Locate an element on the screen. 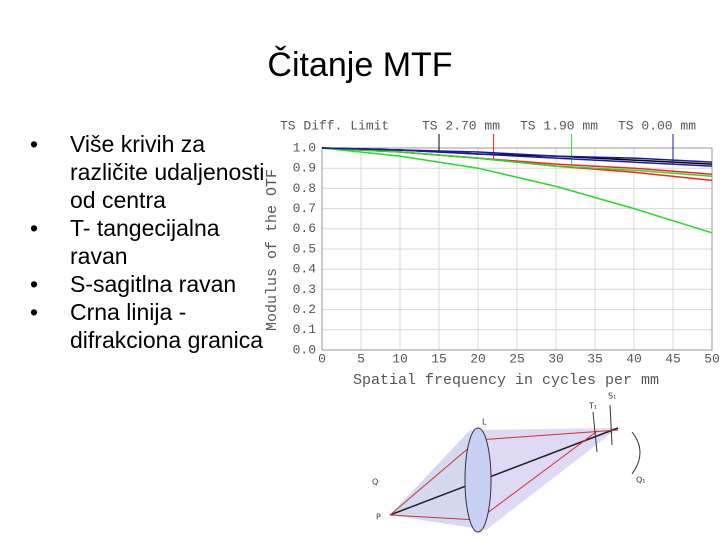  x-tick-label: 40 is located at coordinates (634, 358).